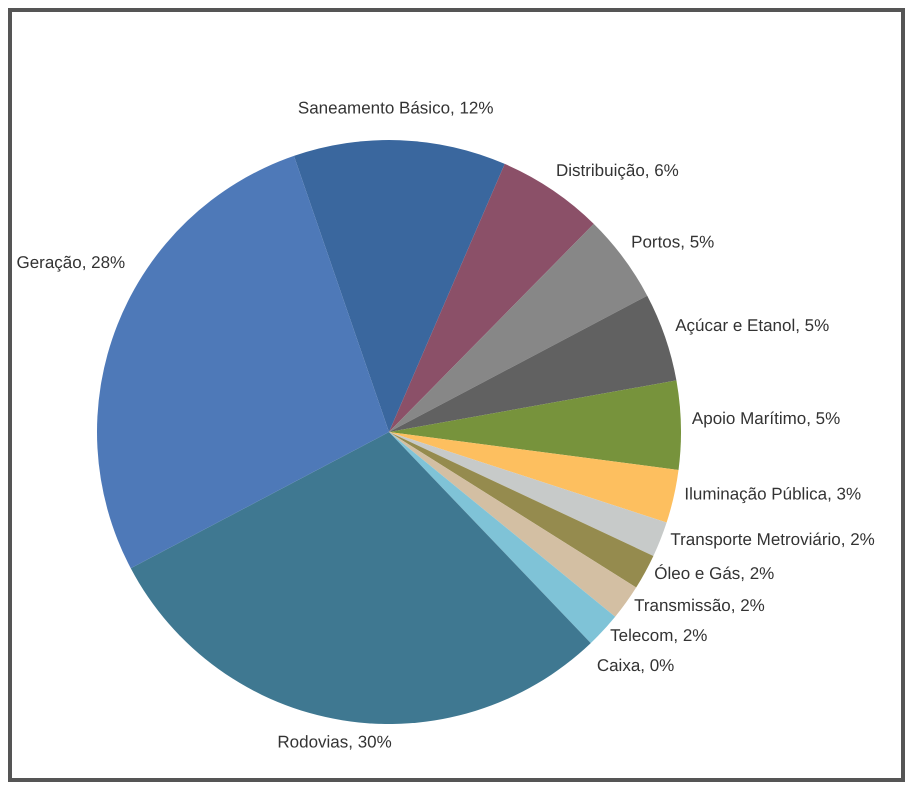  I want to click on slice-label: Transmissão, 2%, so click(699, 606).